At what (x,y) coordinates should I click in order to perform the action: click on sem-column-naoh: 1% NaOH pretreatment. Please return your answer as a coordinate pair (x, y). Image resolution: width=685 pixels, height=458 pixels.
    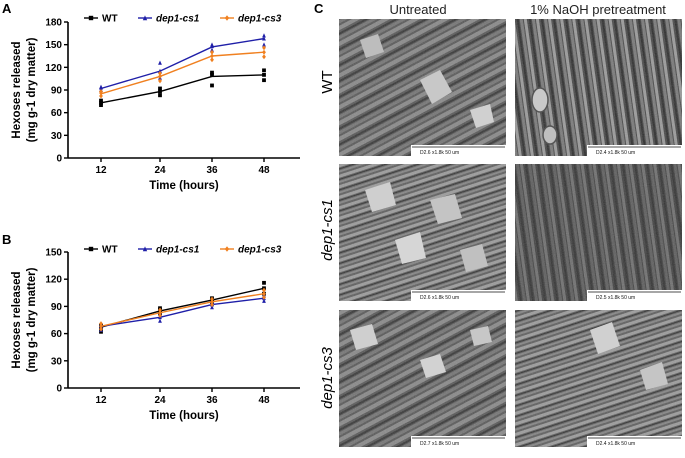
    Looking at the image, I should click on (598, 9).